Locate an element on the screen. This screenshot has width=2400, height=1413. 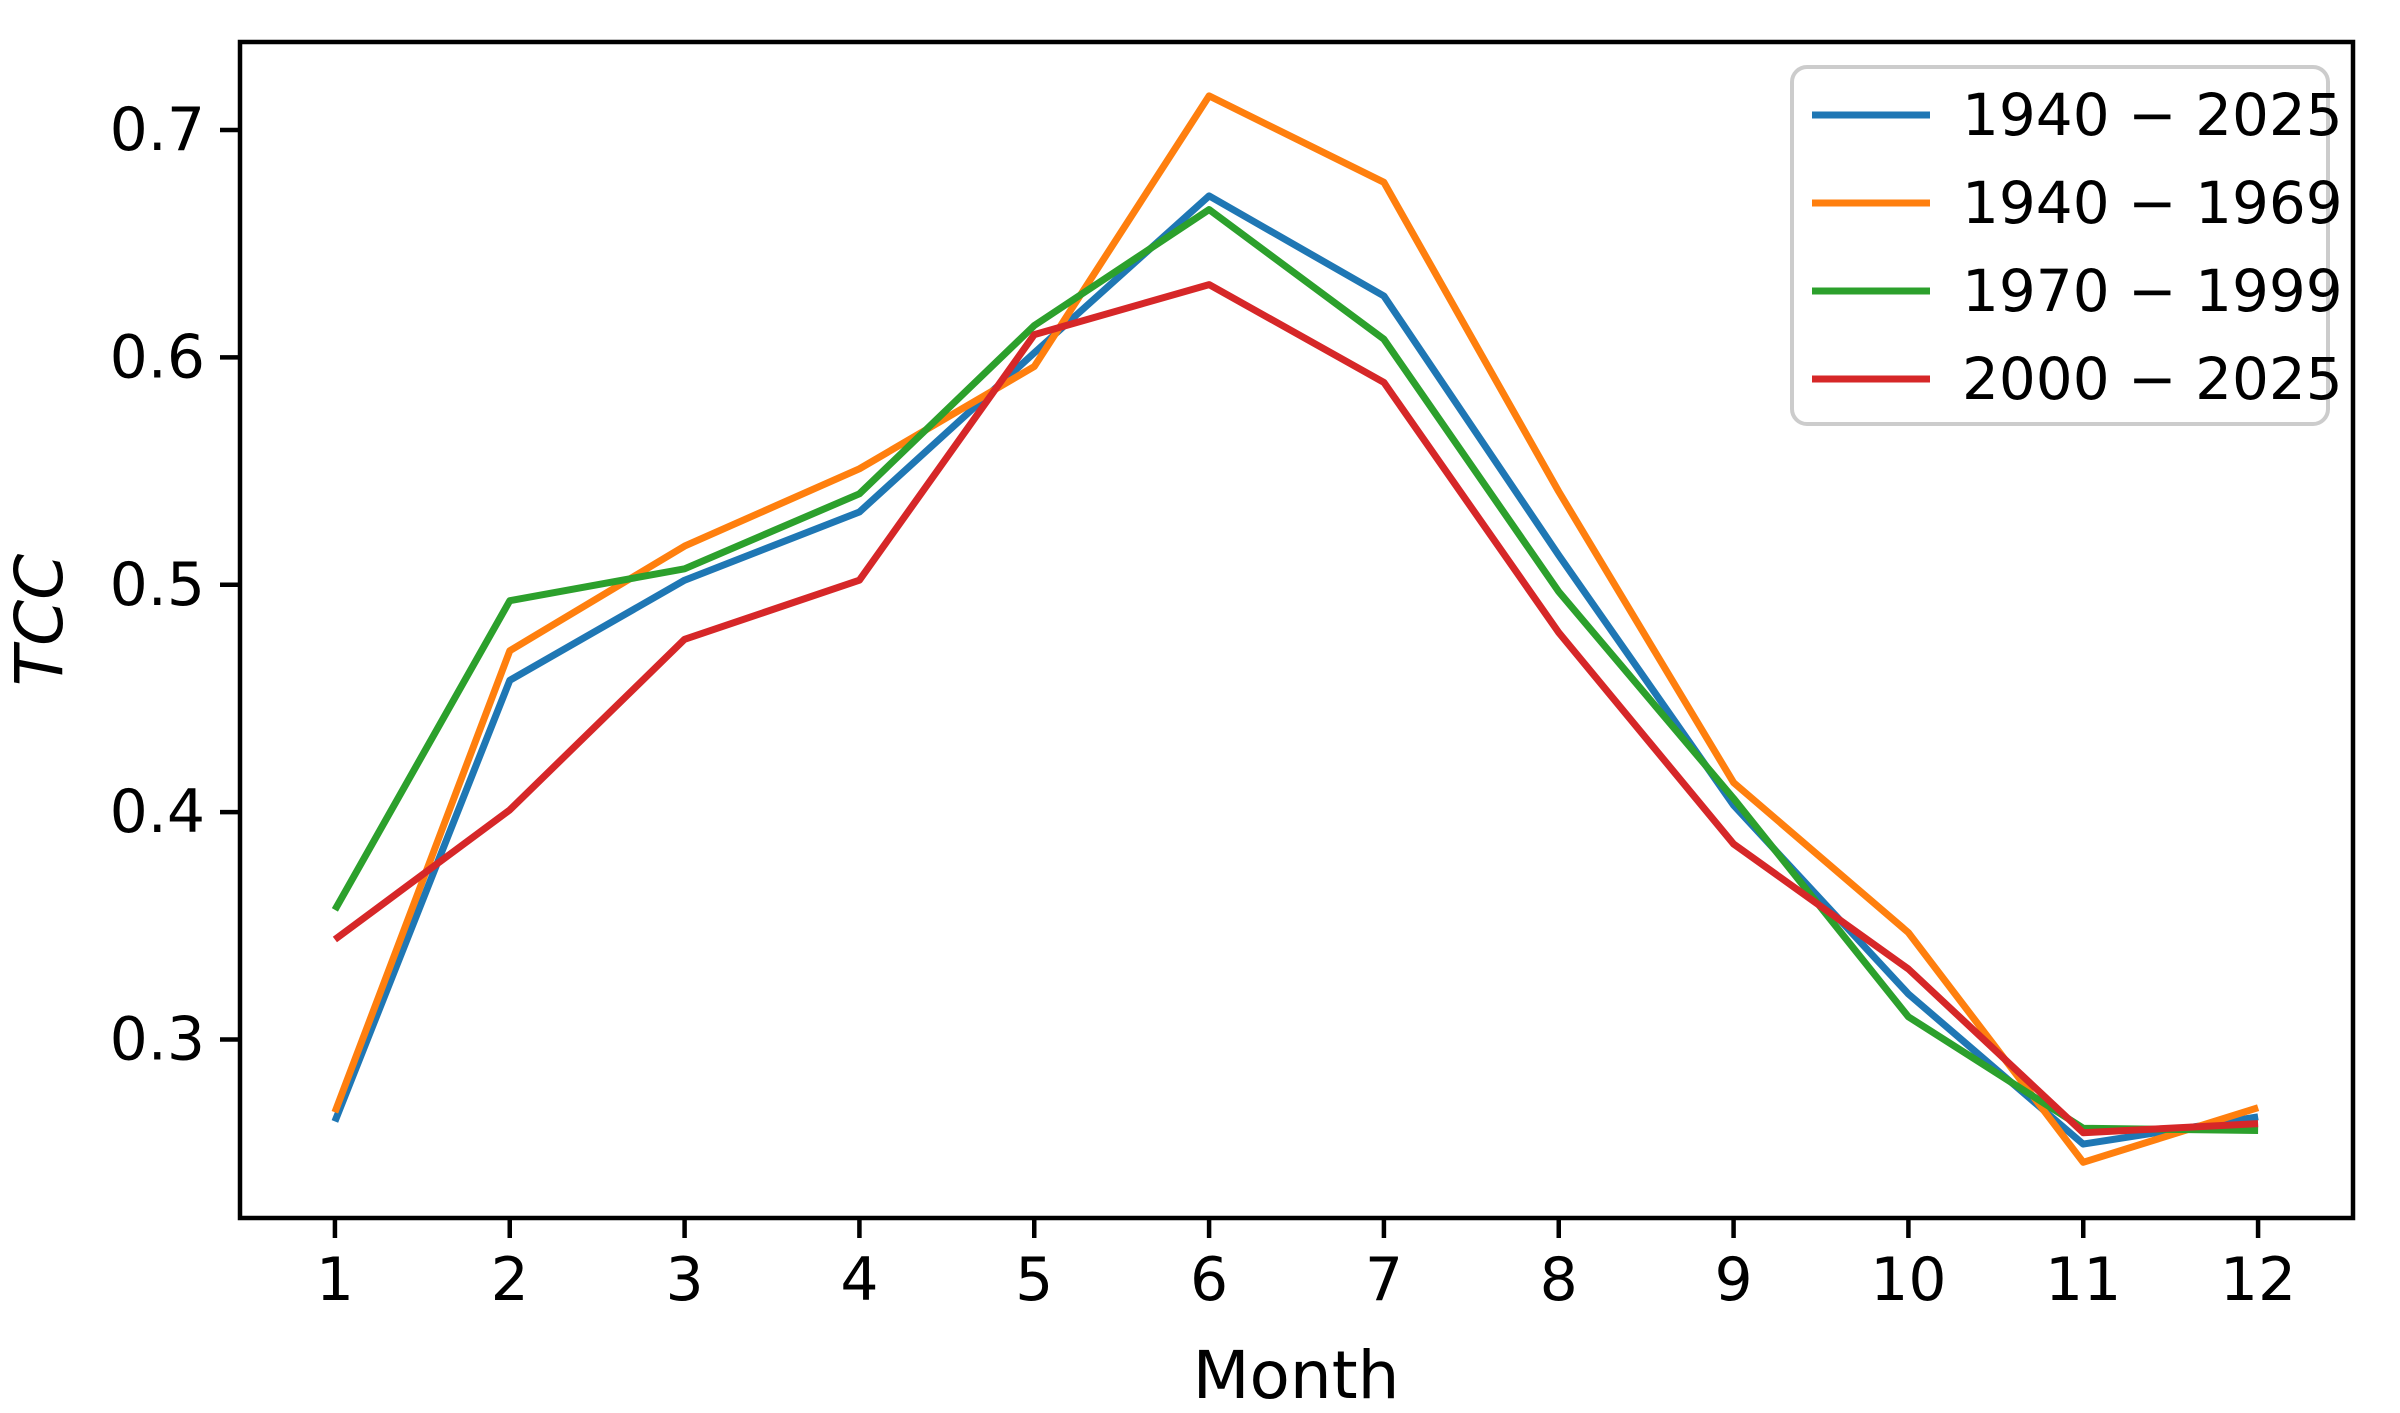
x-axis-title: Month is located at coordinates (1296, 1375).